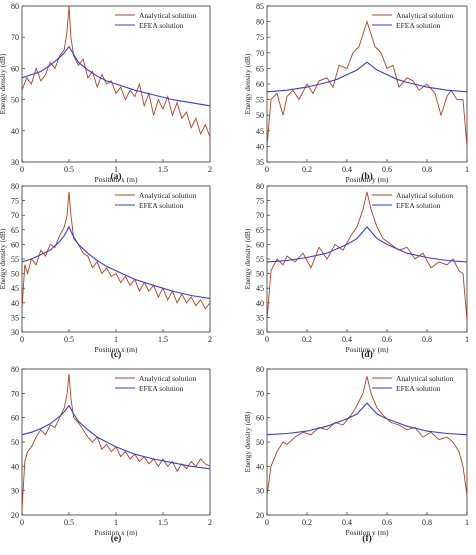 This screenshot has width=476, height=555. What do you see at coordinates (115, 176) in the screenshot?
I see `panel-label: (a)` at bounding box center [115, 176].